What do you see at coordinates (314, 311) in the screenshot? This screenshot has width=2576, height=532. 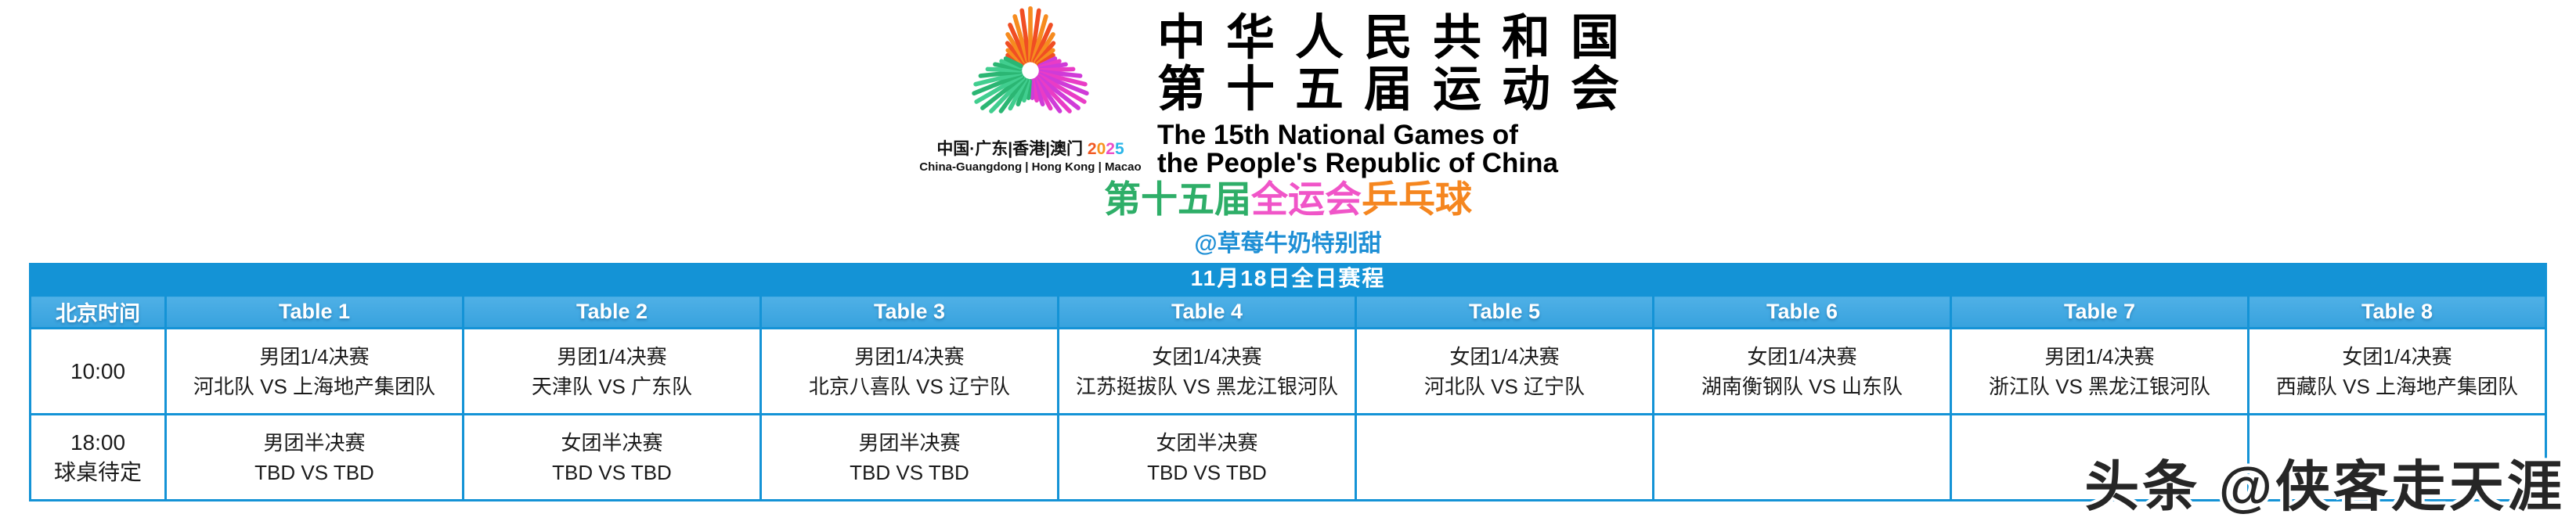 I see `column-header-table-1: Table 1` at bounding box center [314, 311].